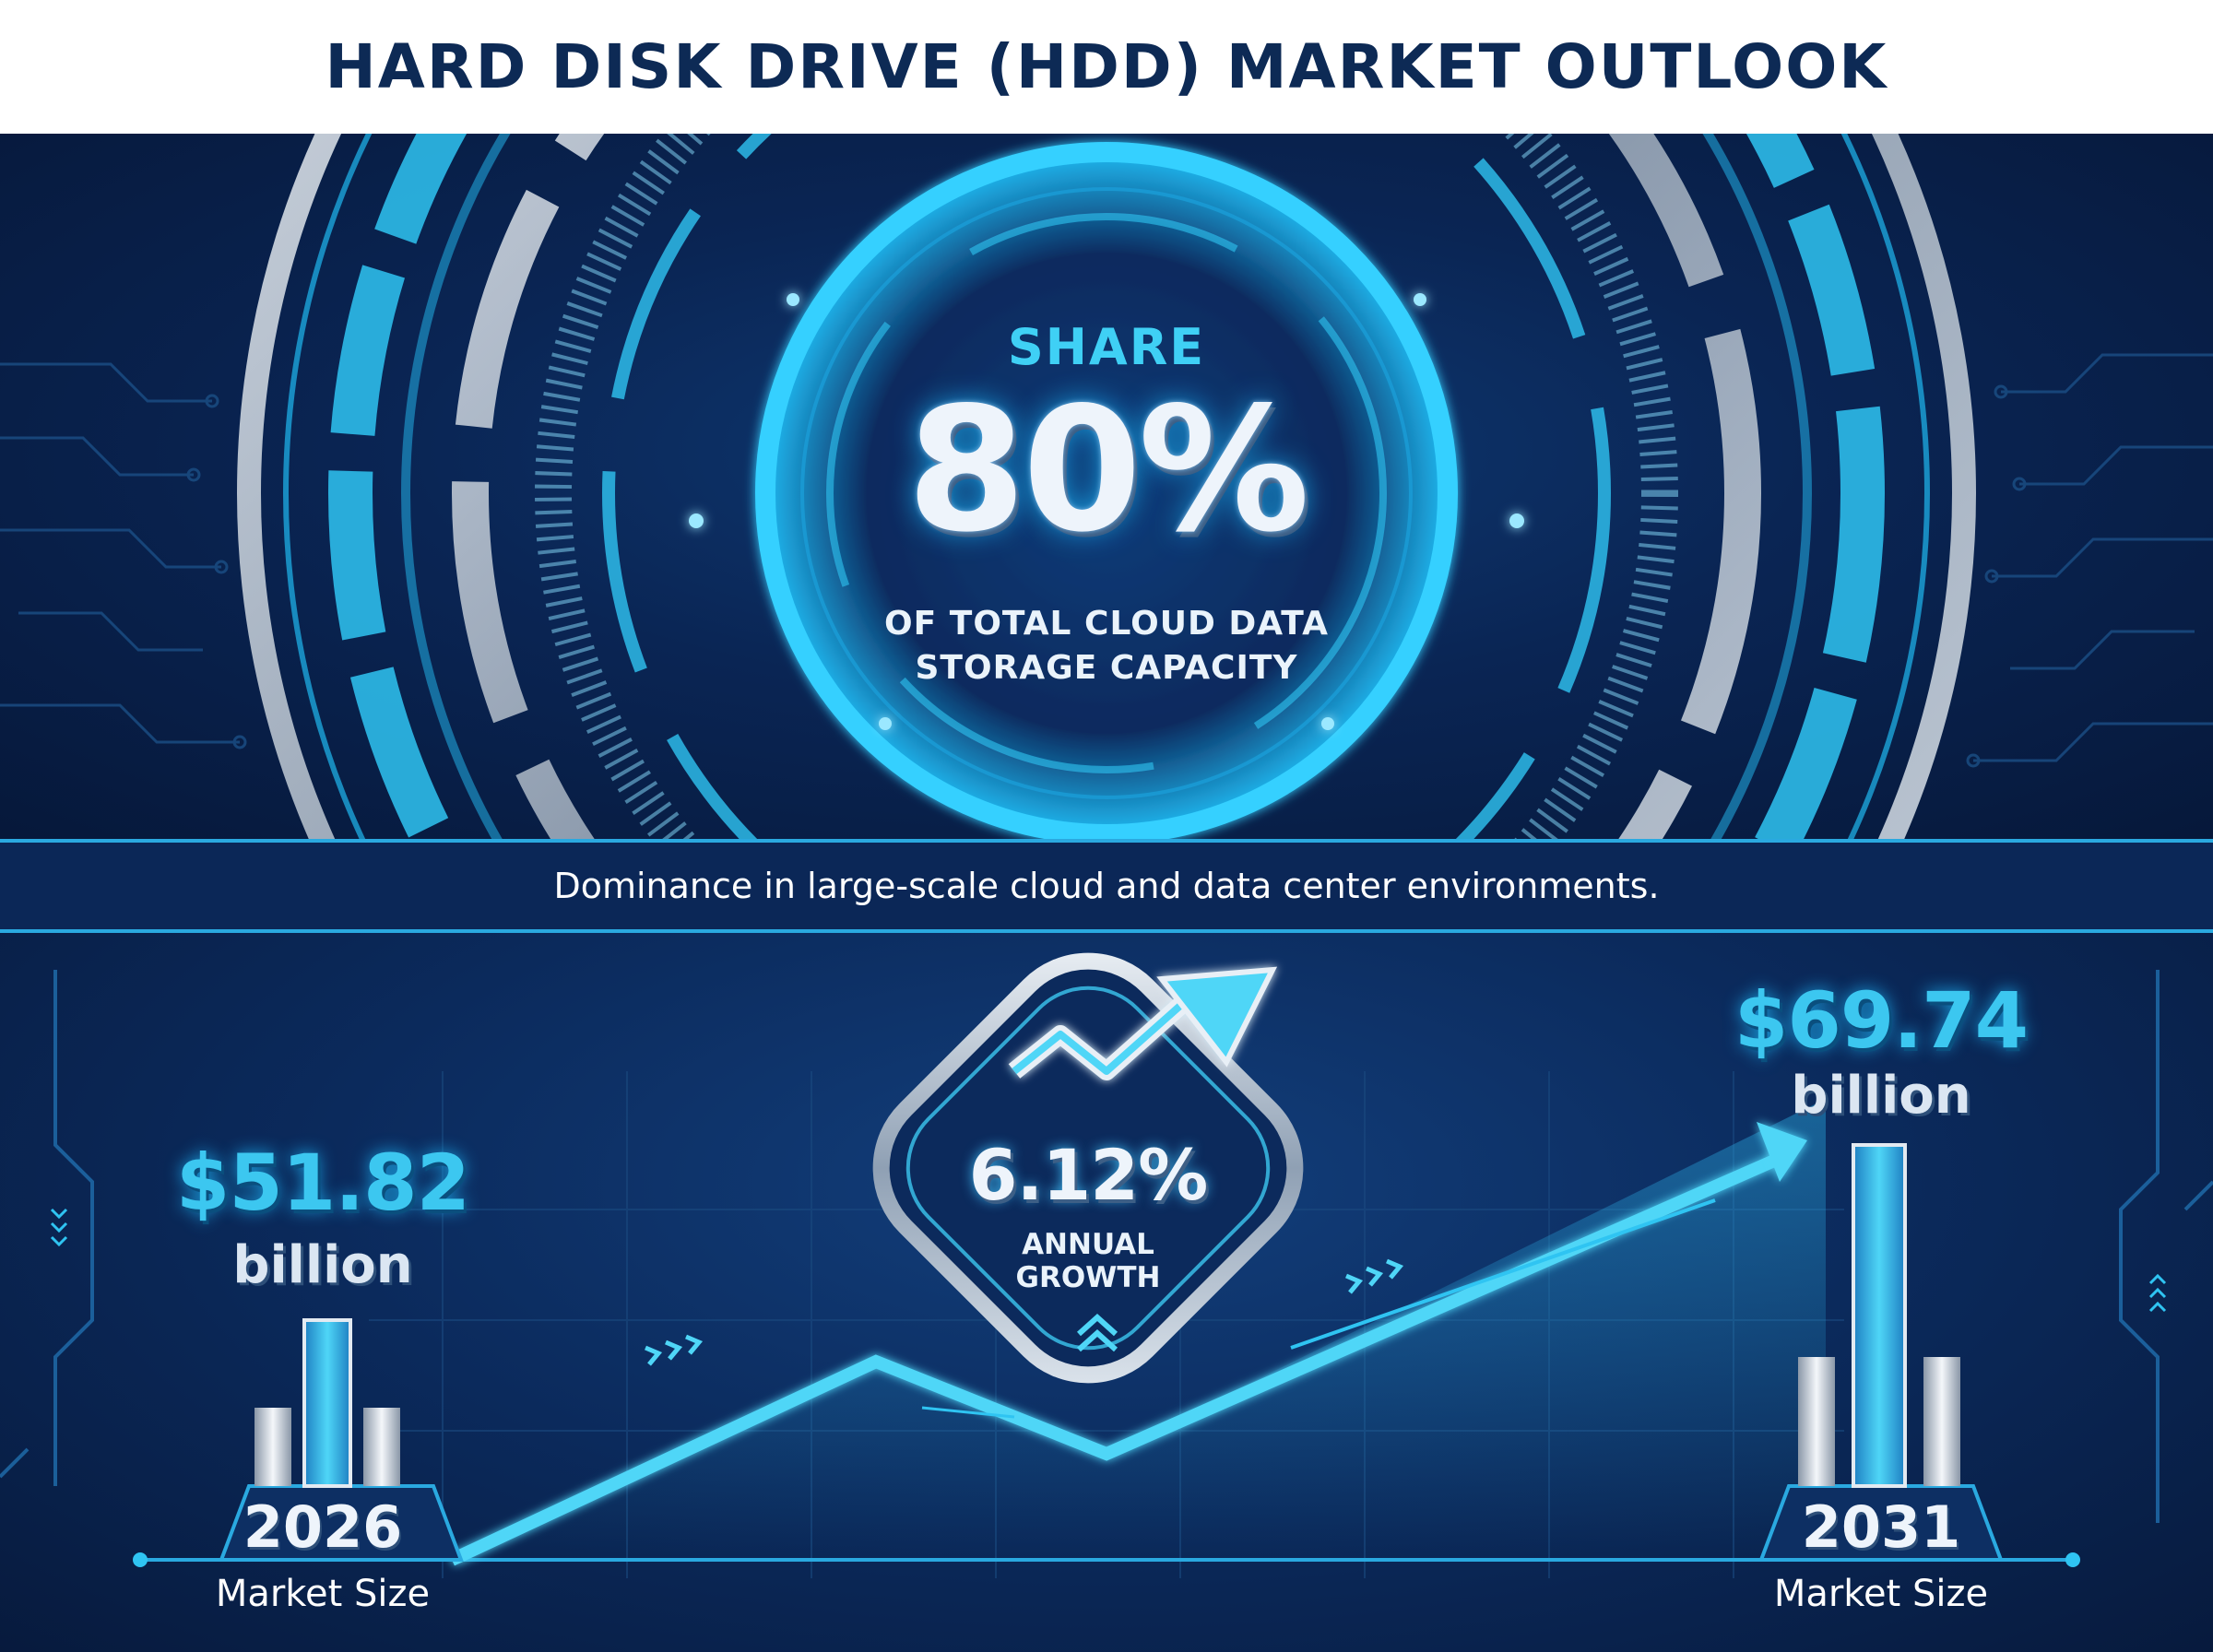  Describe the element at coordinates (123, 555) in the screenshot. I see `circuit-lines-left` at that location.